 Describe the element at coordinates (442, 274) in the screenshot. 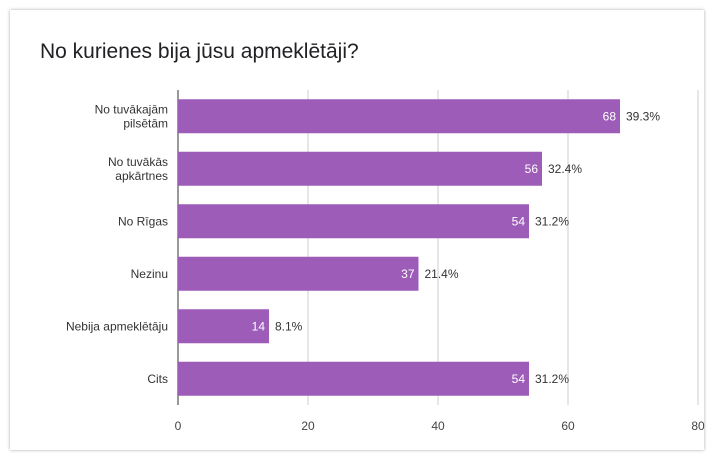

I see `bar-percent-label: 21.4%` at that location.